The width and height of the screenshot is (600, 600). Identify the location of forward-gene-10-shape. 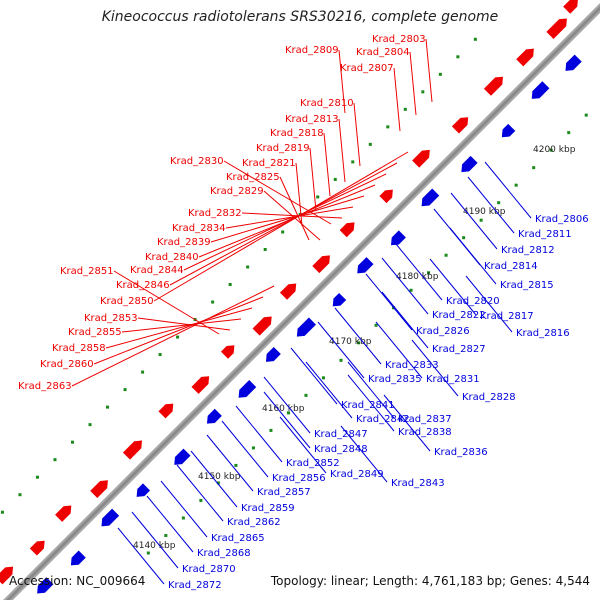
(321, 264).